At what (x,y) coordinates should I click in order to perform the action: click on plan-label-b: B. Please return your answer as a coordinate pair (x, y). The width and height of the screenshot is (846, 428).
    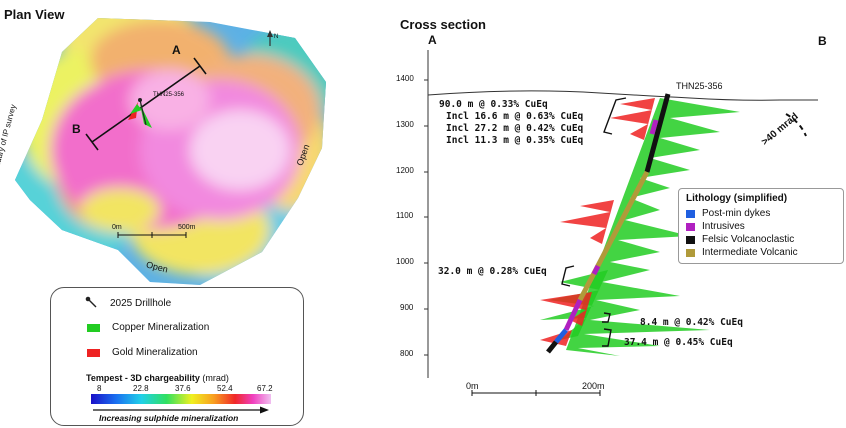
    Looking at the image, I should click on (76, 129).